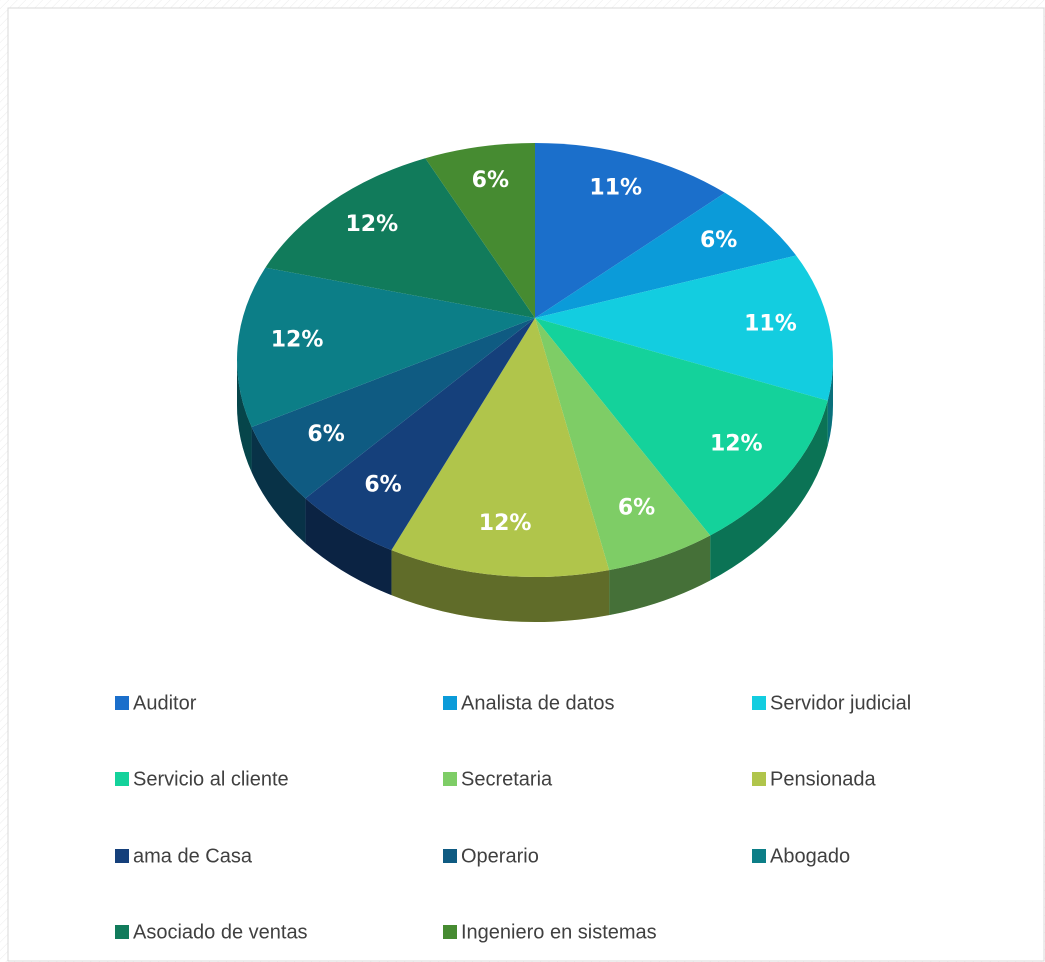 Image resolution: width=1045 pixels, height=962 pixels. Describe the element at coordinates (211, 779) in the screenshot. I see `legend-label: Servicio al cliente` at that location.